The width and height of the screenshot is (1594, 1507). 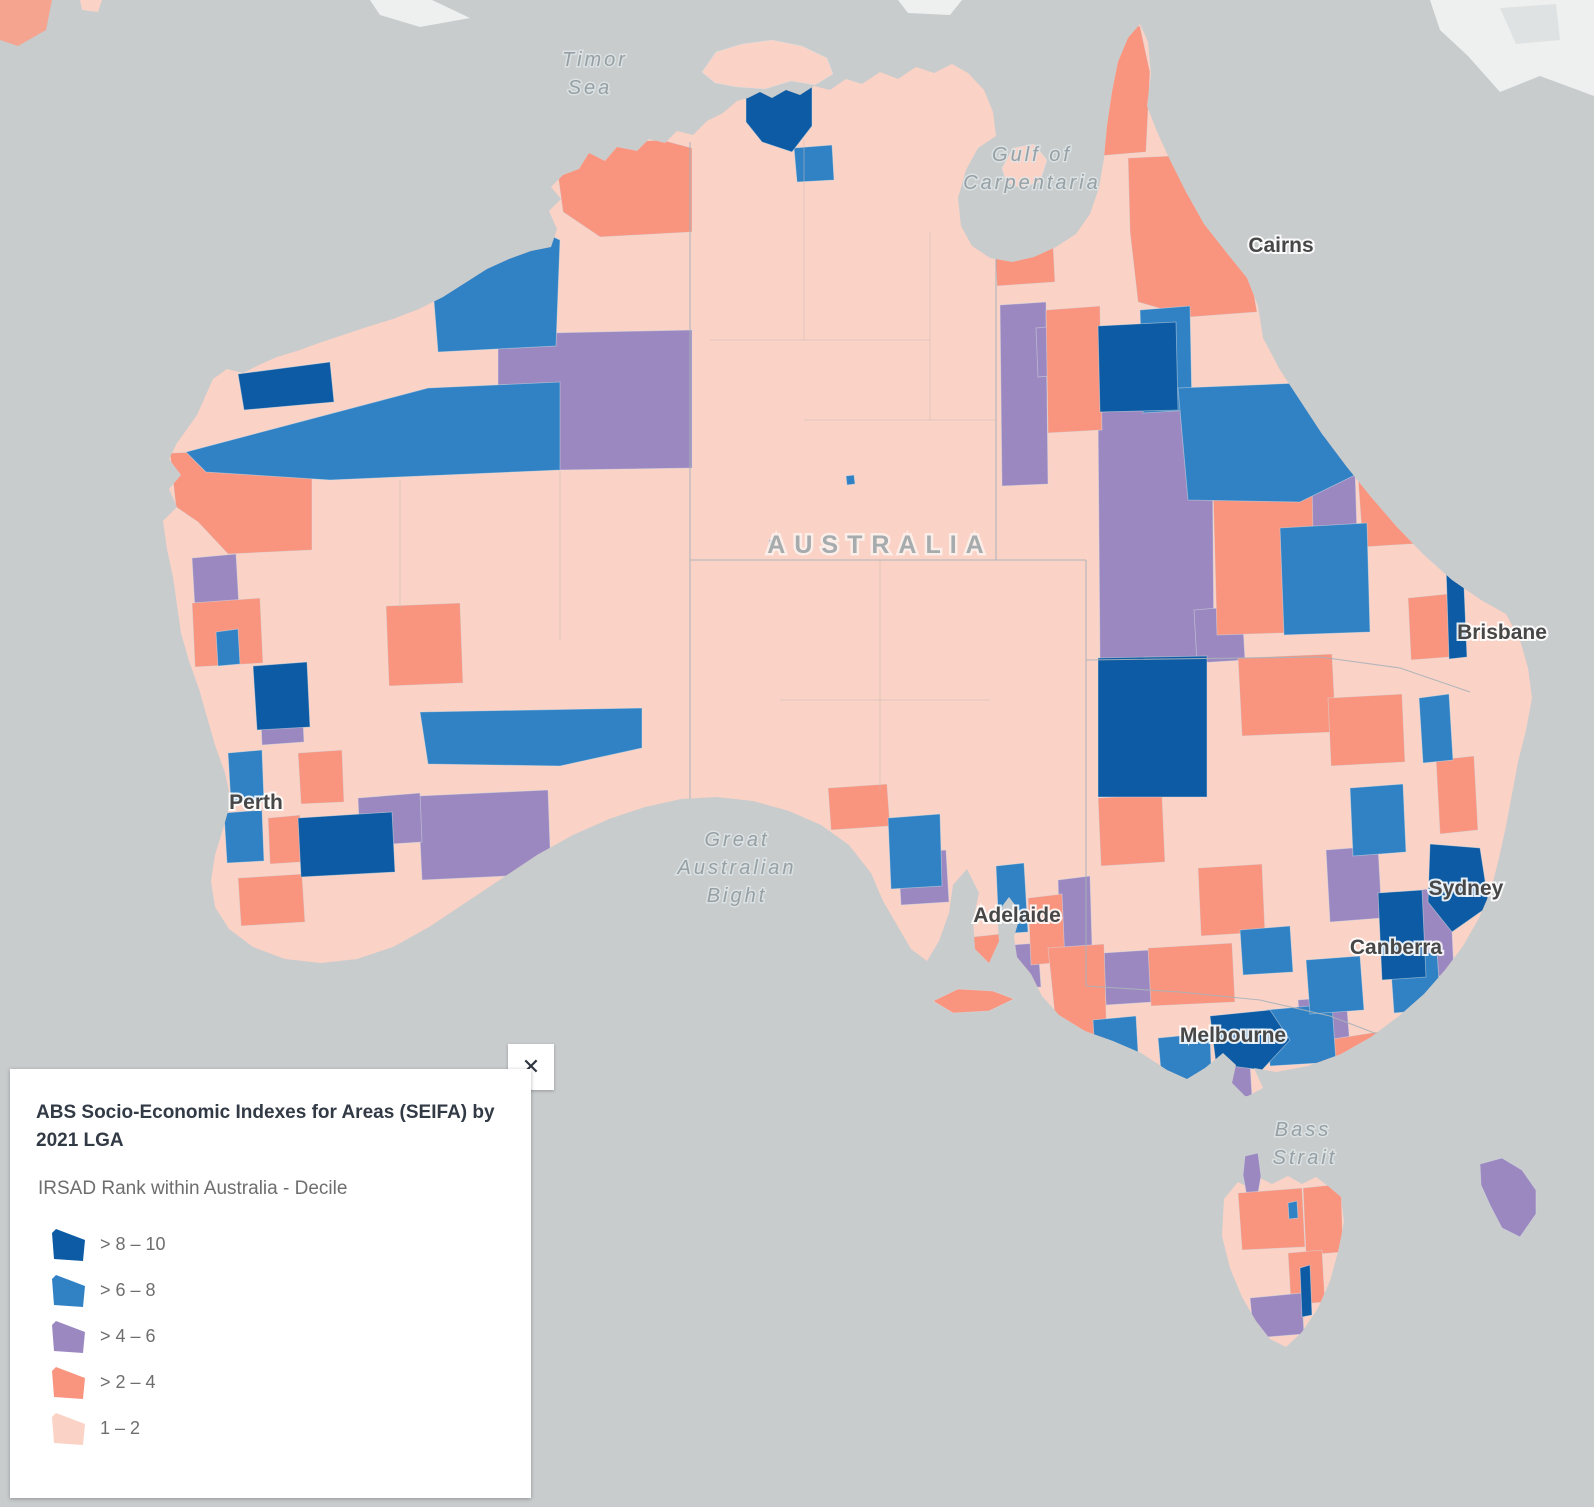 What do you see at coordinates (279, 1245) in the screenshot?
I see `legend-item: > 8 – 10` at bounding box center [279, 1245].